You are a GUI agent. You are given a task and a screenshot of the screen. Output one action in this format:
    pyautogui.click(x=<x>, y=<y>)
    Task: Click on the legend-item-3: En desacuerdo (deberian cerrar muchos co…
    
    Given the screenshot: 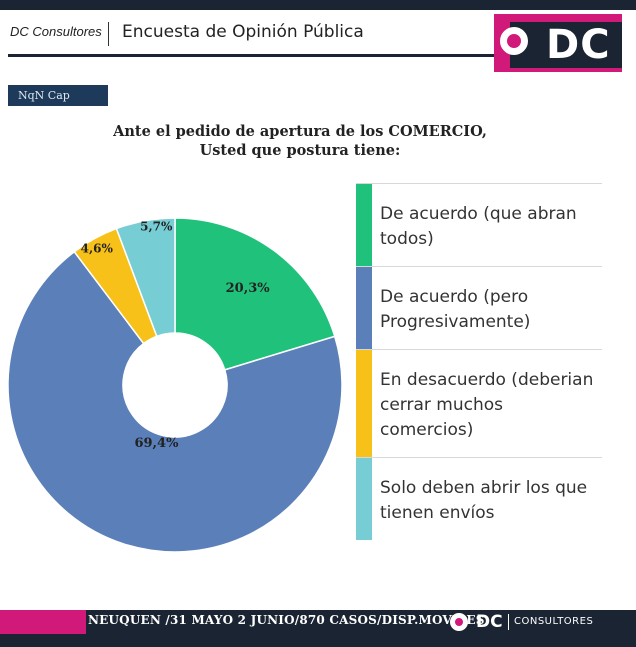 What is the action you would take?
    pyautogui.click(x=479, y=403)
    